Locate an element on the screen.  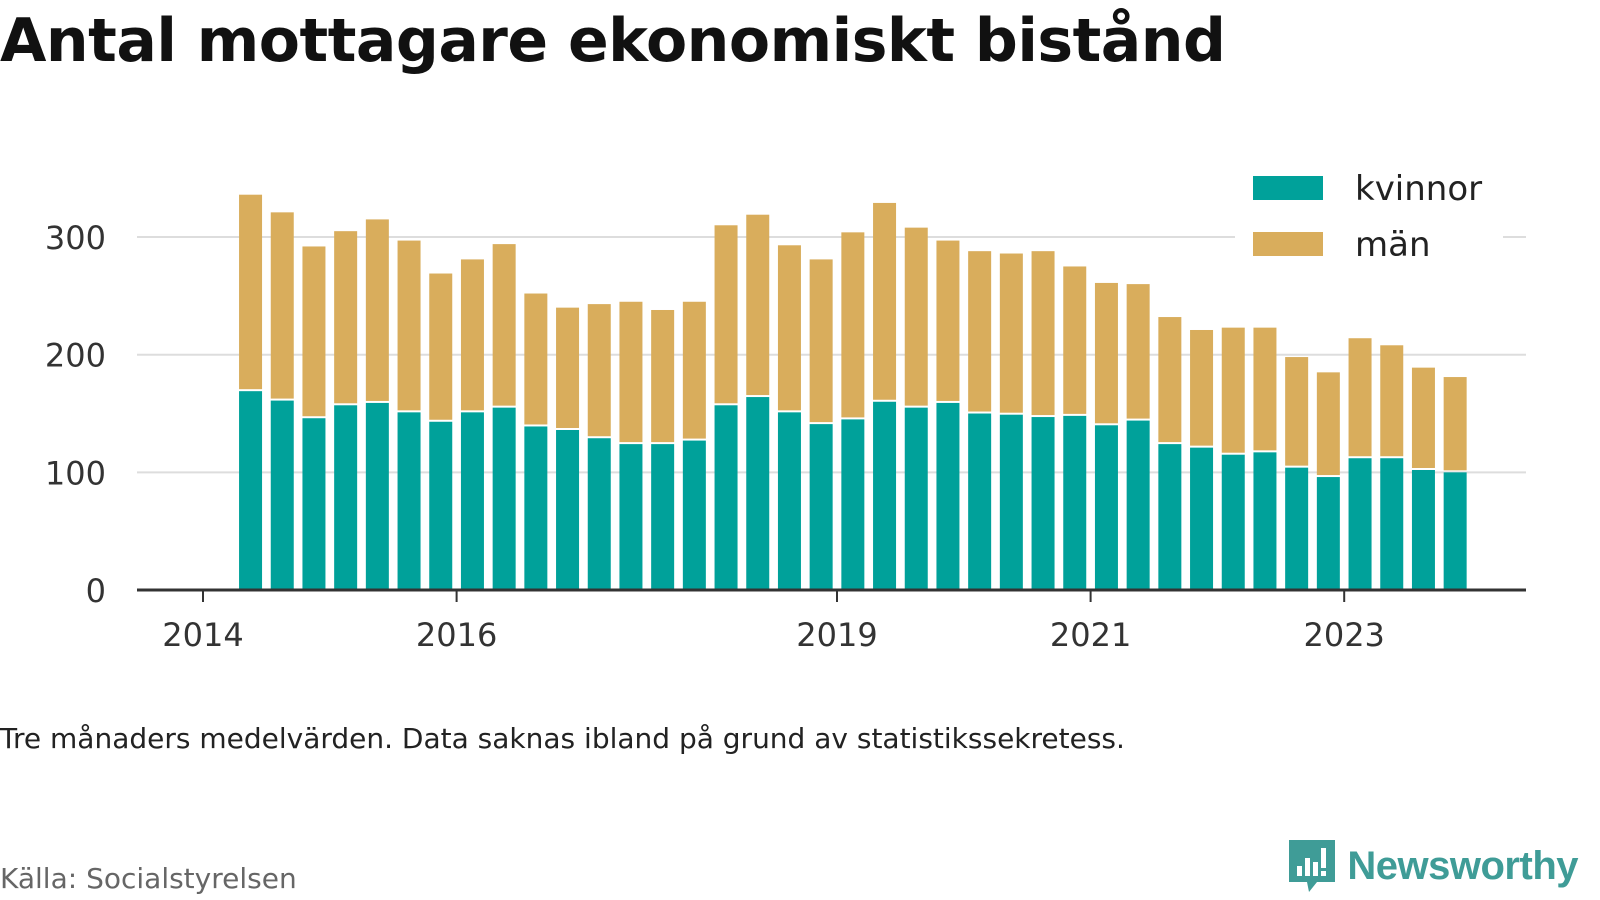
x-tick-label: 2023 is located at coordinates (1343, 635).